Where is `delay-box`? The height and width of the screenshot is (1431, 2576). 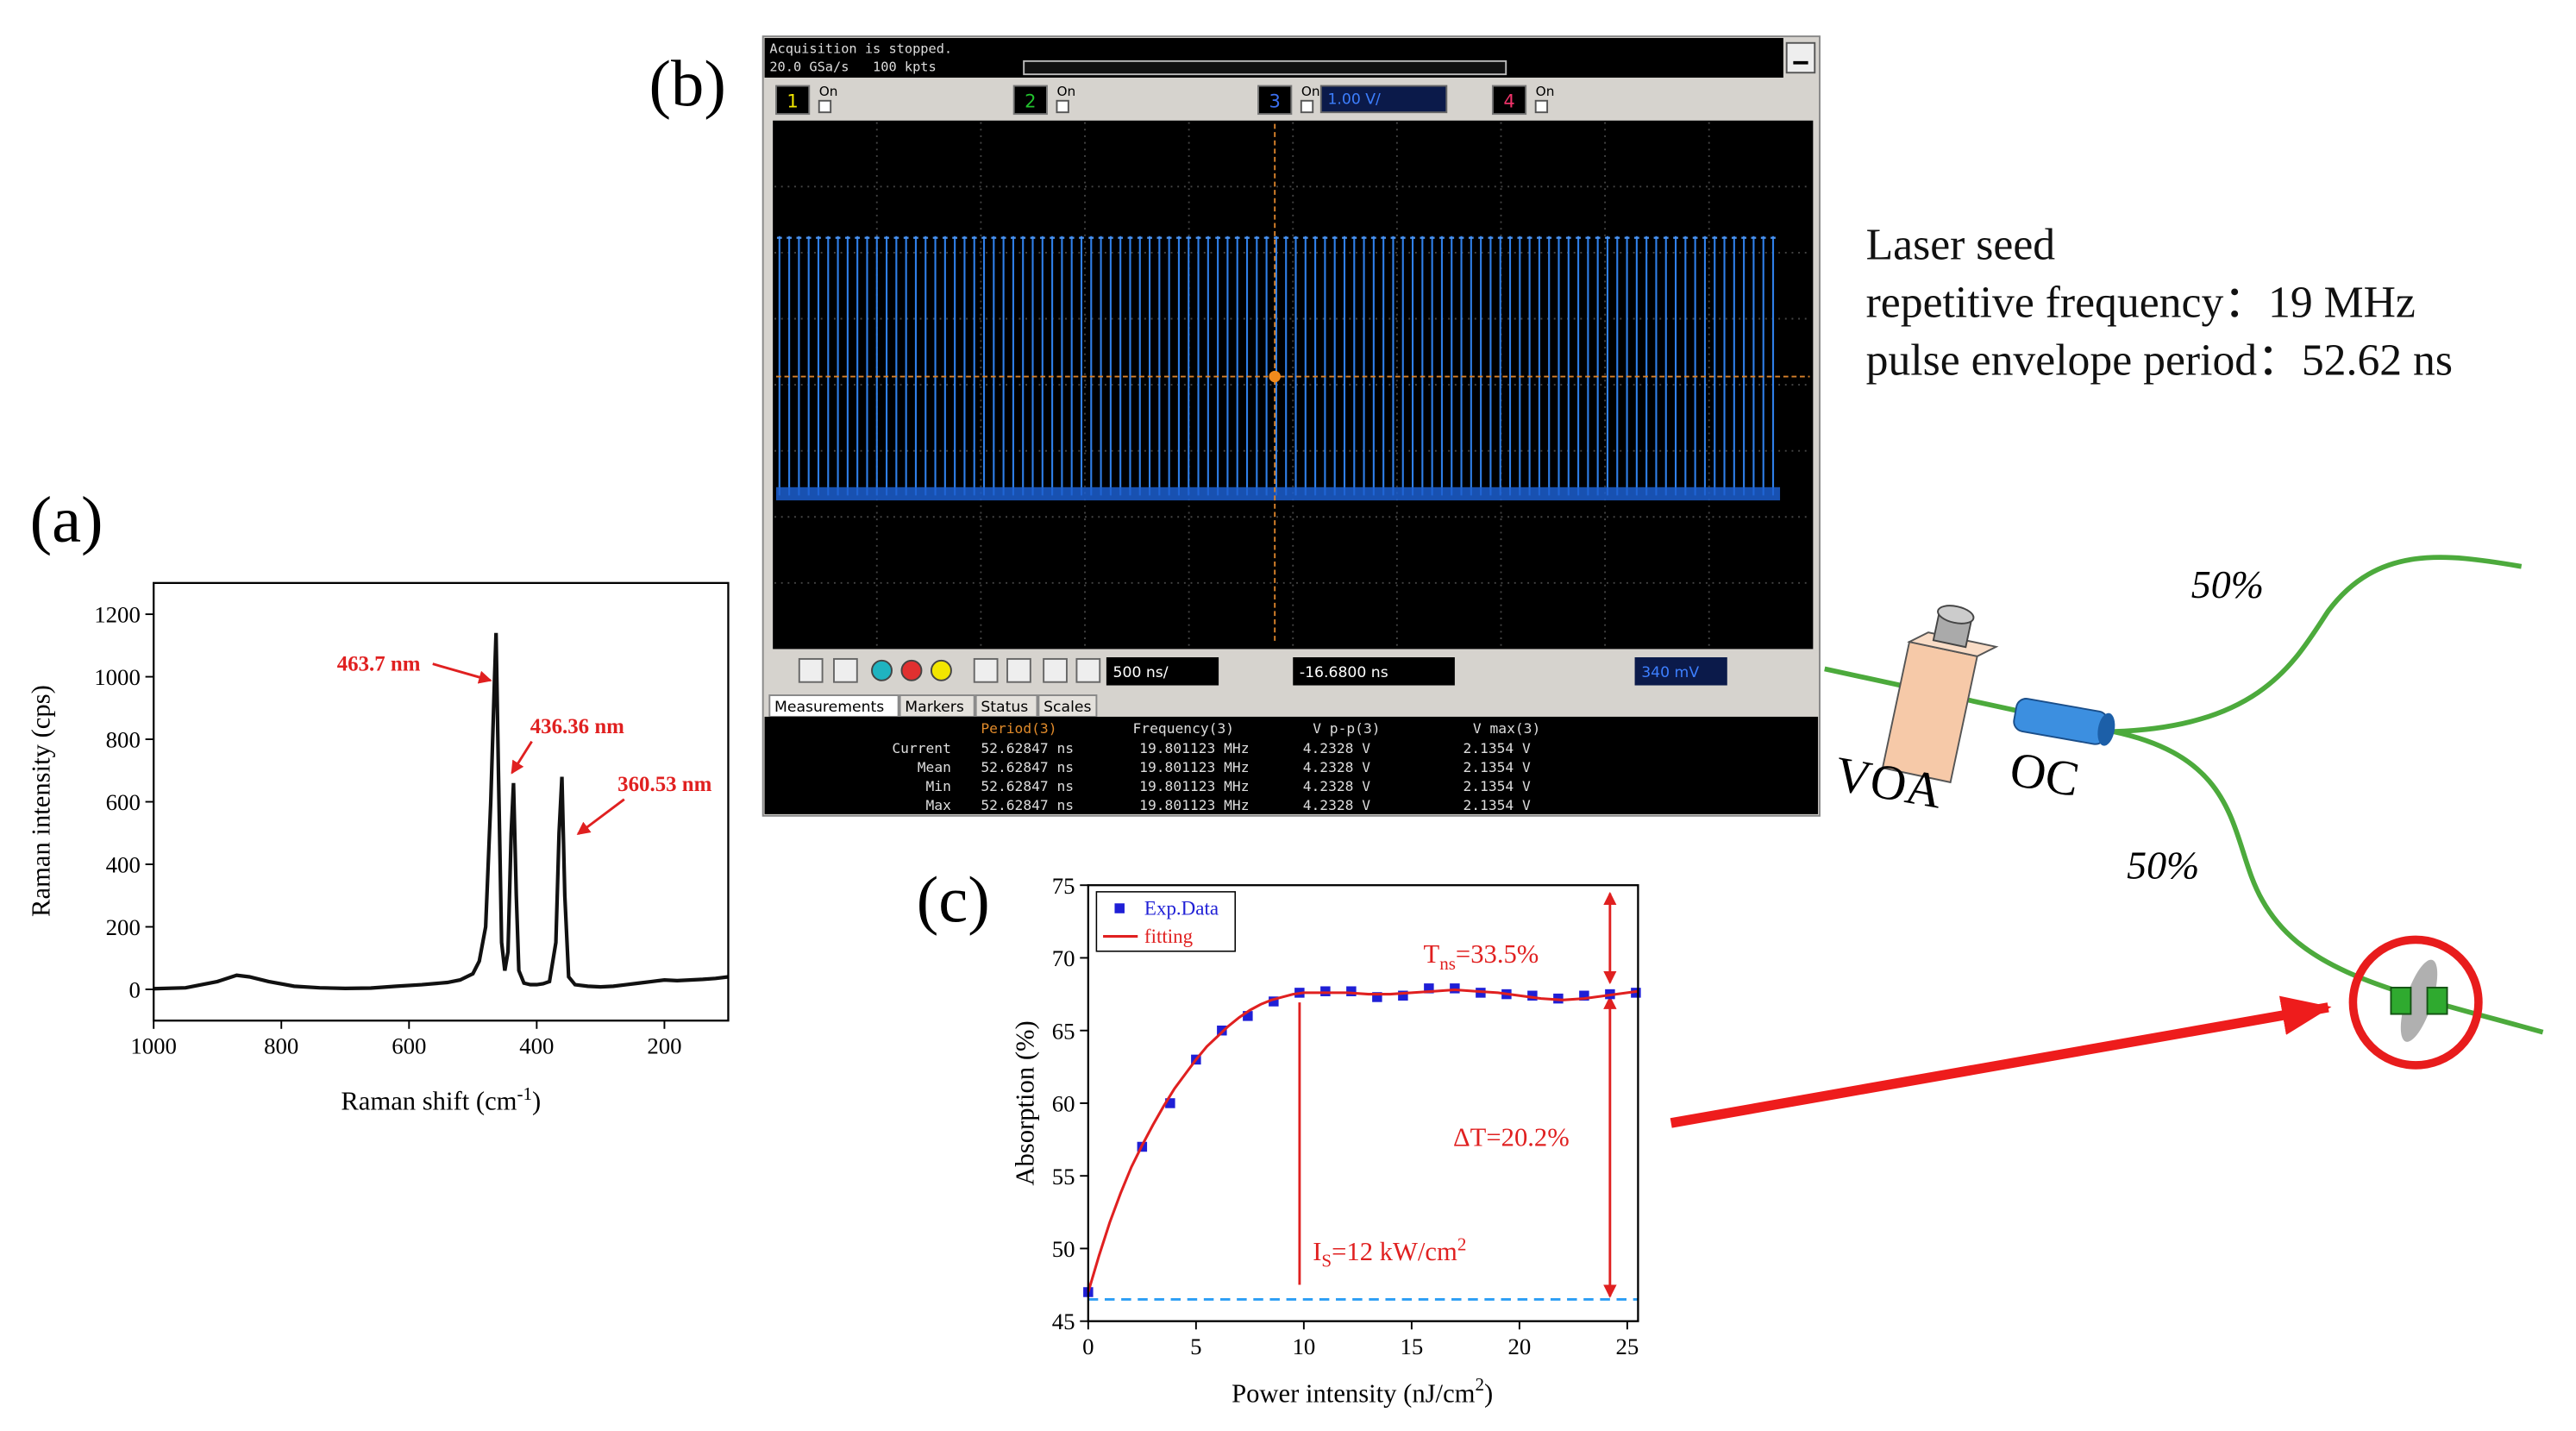
delay-box is located at coordinates (1374, 671).